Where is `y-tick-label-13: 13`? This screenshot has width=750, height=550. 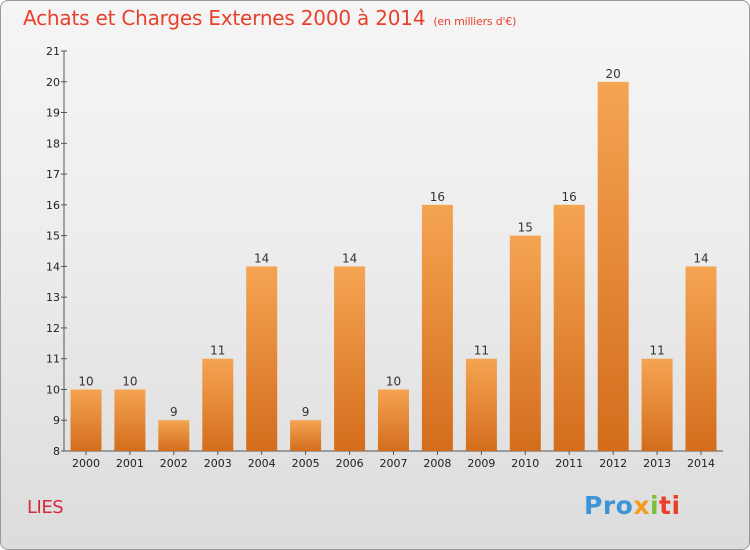 y-tick-label-13: 13 is located at coordinates (53, 297).